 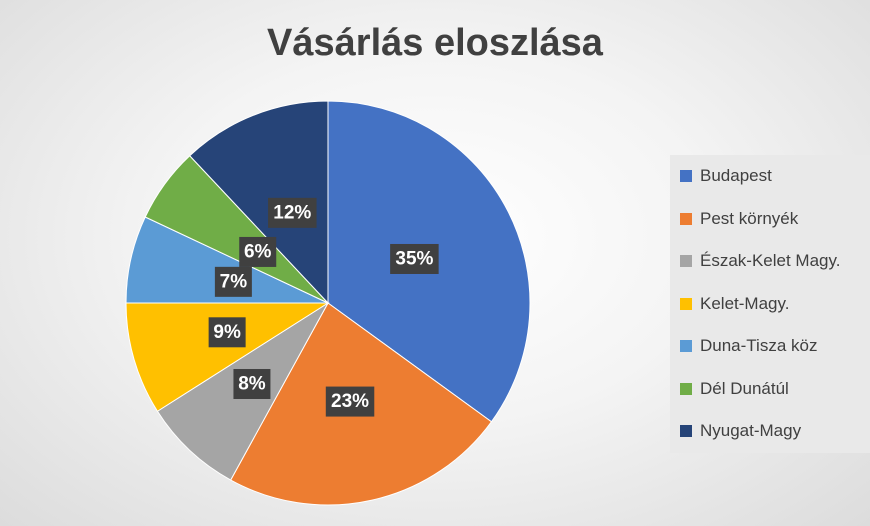 What do you see at coordinates (745, 303) in the screenshot?
I see `legend-label: Kelet-Magy.` at bounding box center [745, 303].